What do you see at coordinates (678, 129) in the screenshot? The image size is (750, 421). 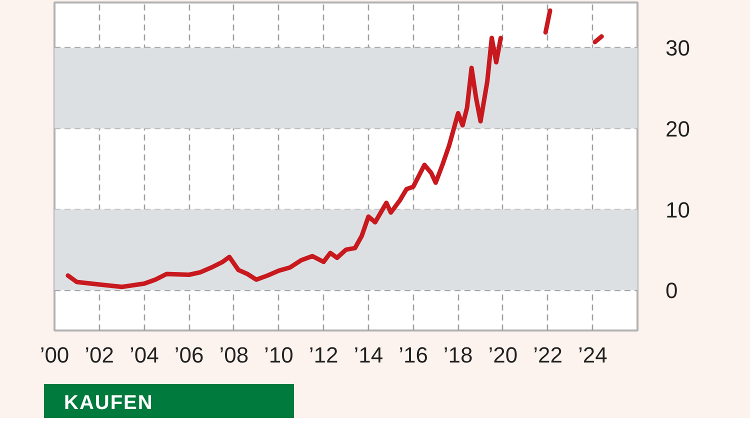 I see `y-tick-label: 20` at bounding box center [678, 129].